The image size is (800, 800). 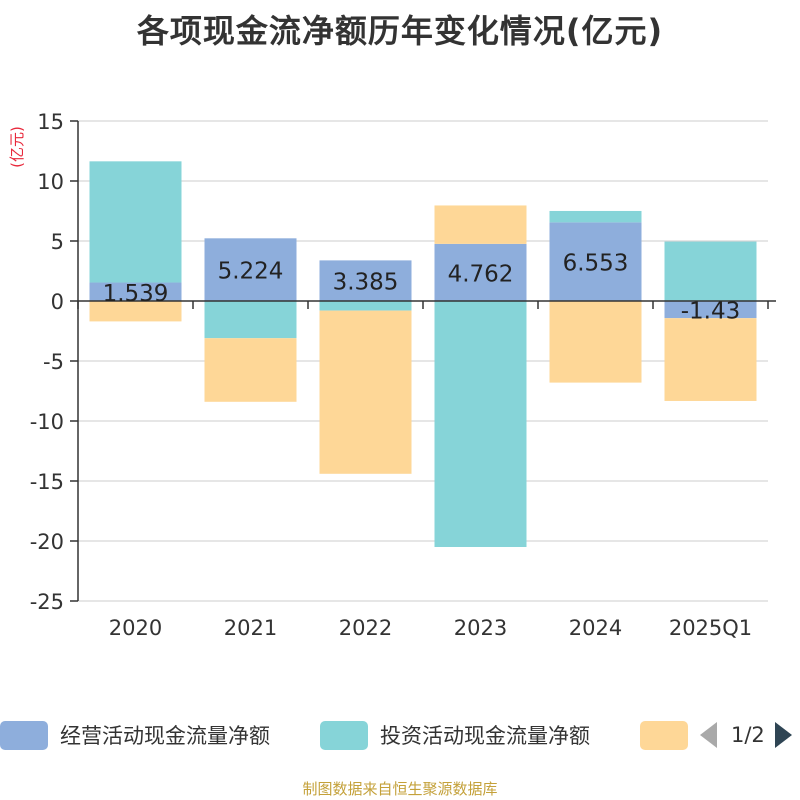 I want to click on bar-financing-2023, so click(x=480, y=224).